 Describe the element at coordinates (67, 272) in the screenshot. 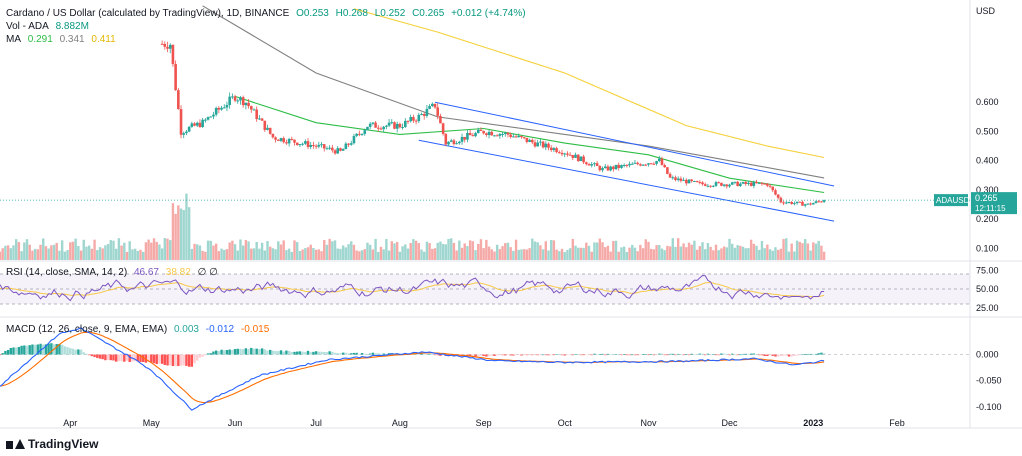

I see `rsi-label: RSI (14, close, SMA, 14, 2)` at that location.